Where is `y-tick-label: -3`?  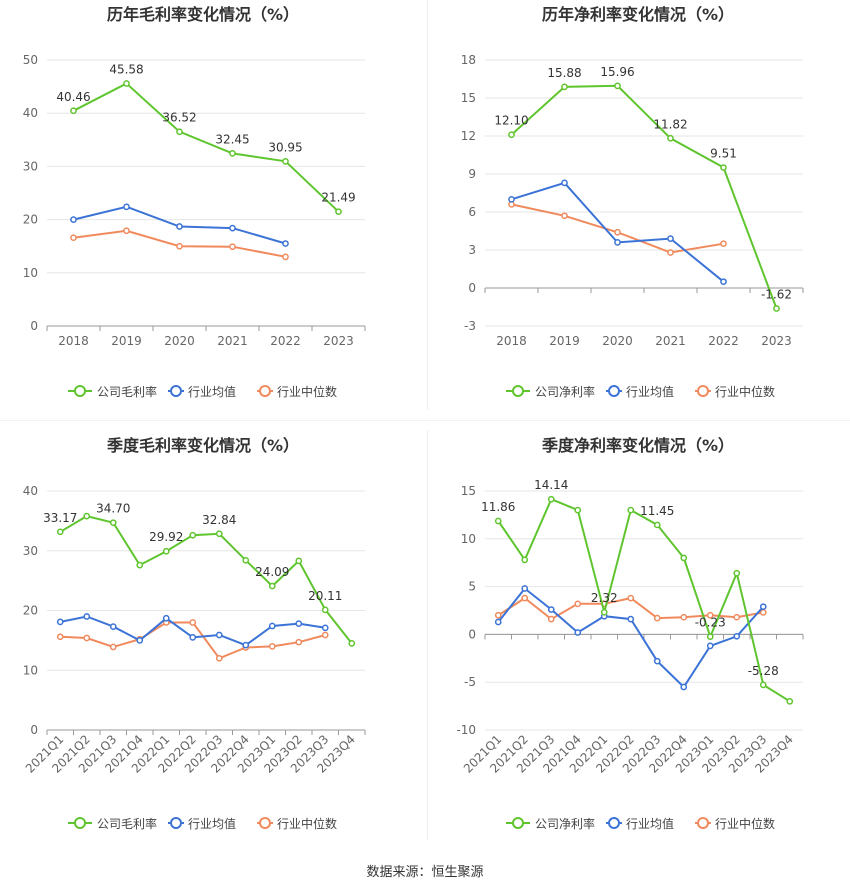
y-tick-label: -3 is located at coordinates (470, 326).